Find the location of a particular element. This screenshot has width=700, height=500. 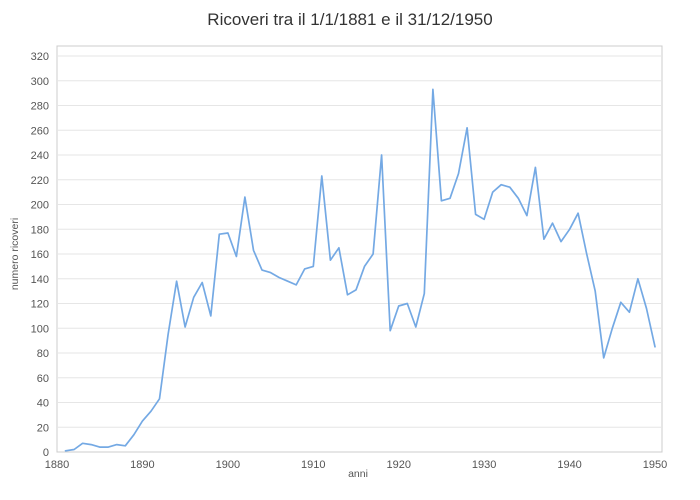

y-tick-label: 120 is located at coordinates (40, 305).